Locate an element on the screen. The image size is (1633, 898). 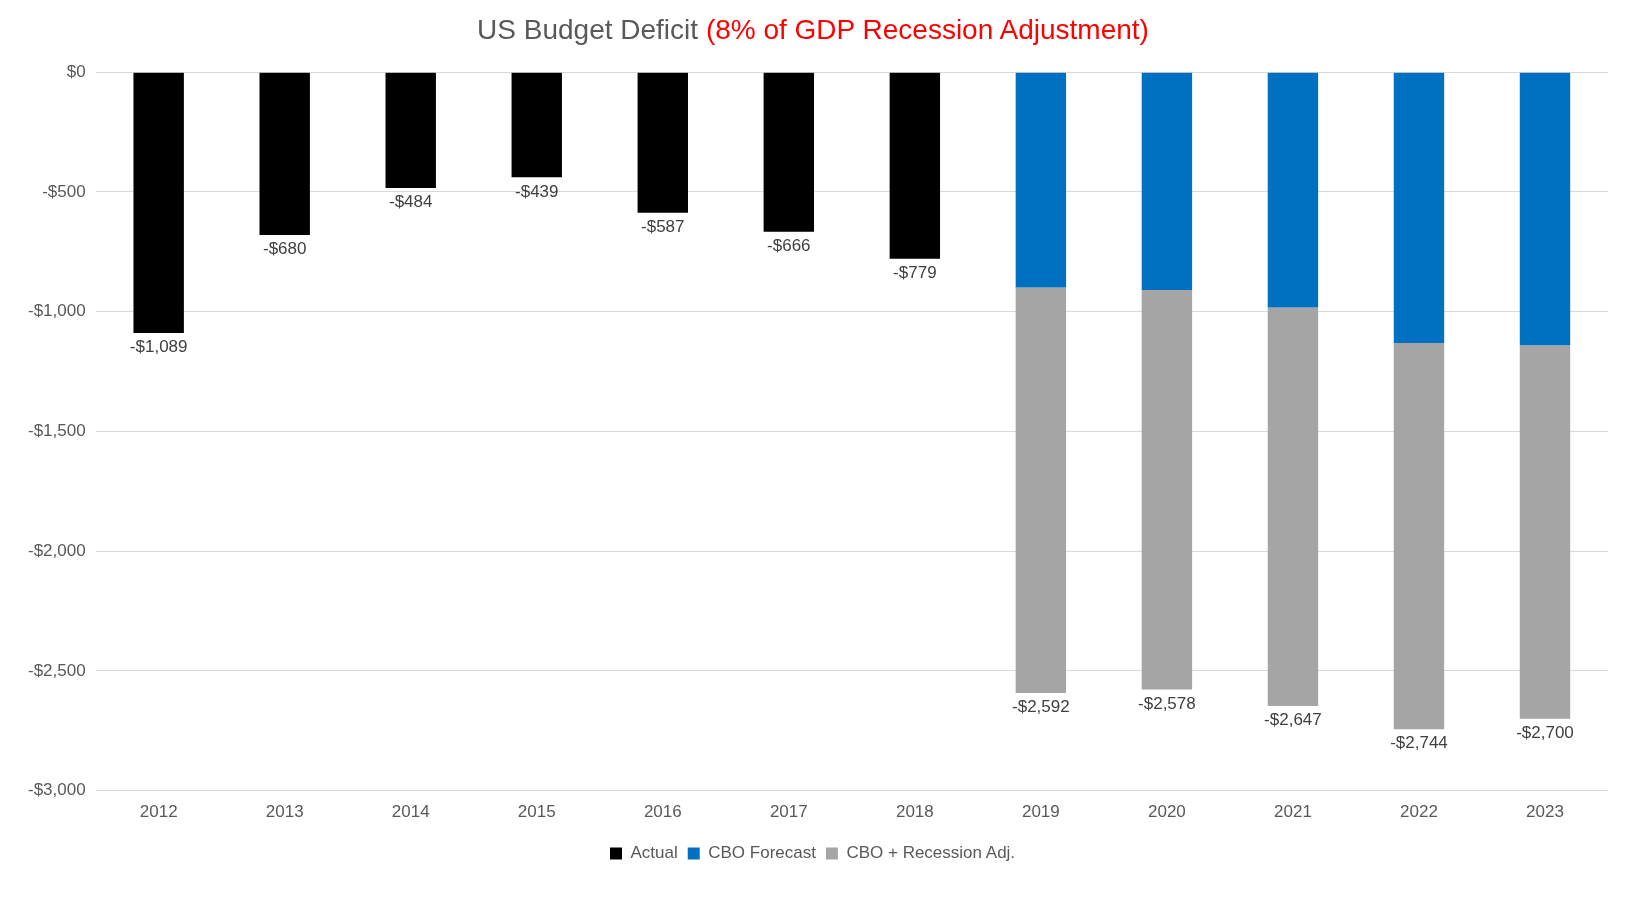
x-tick-label: 2018 is located at coordinates (914, 812).